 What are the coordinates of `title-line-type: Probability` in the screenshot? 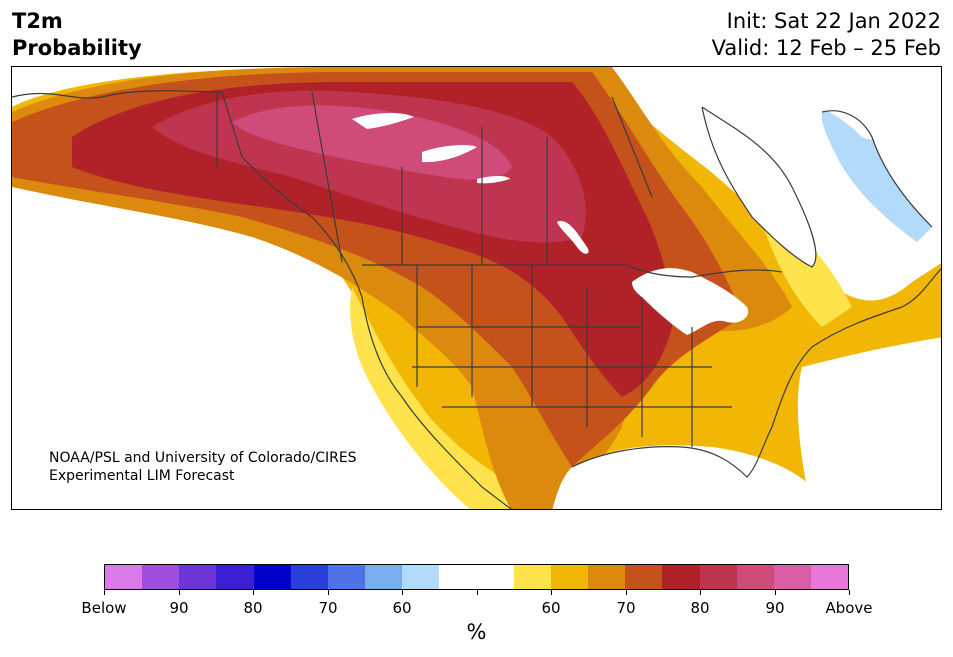 It's located at (77, 48).